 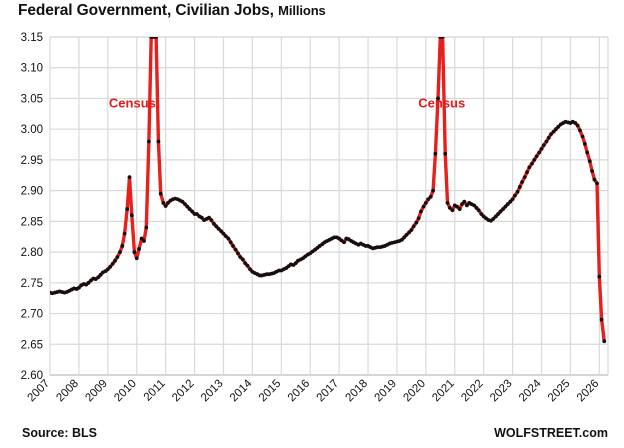 What do you see at coordinates (241, 390) in the screenshot?
I see `x-axis-tick-label: 2014` at bounding box center [241, 390].